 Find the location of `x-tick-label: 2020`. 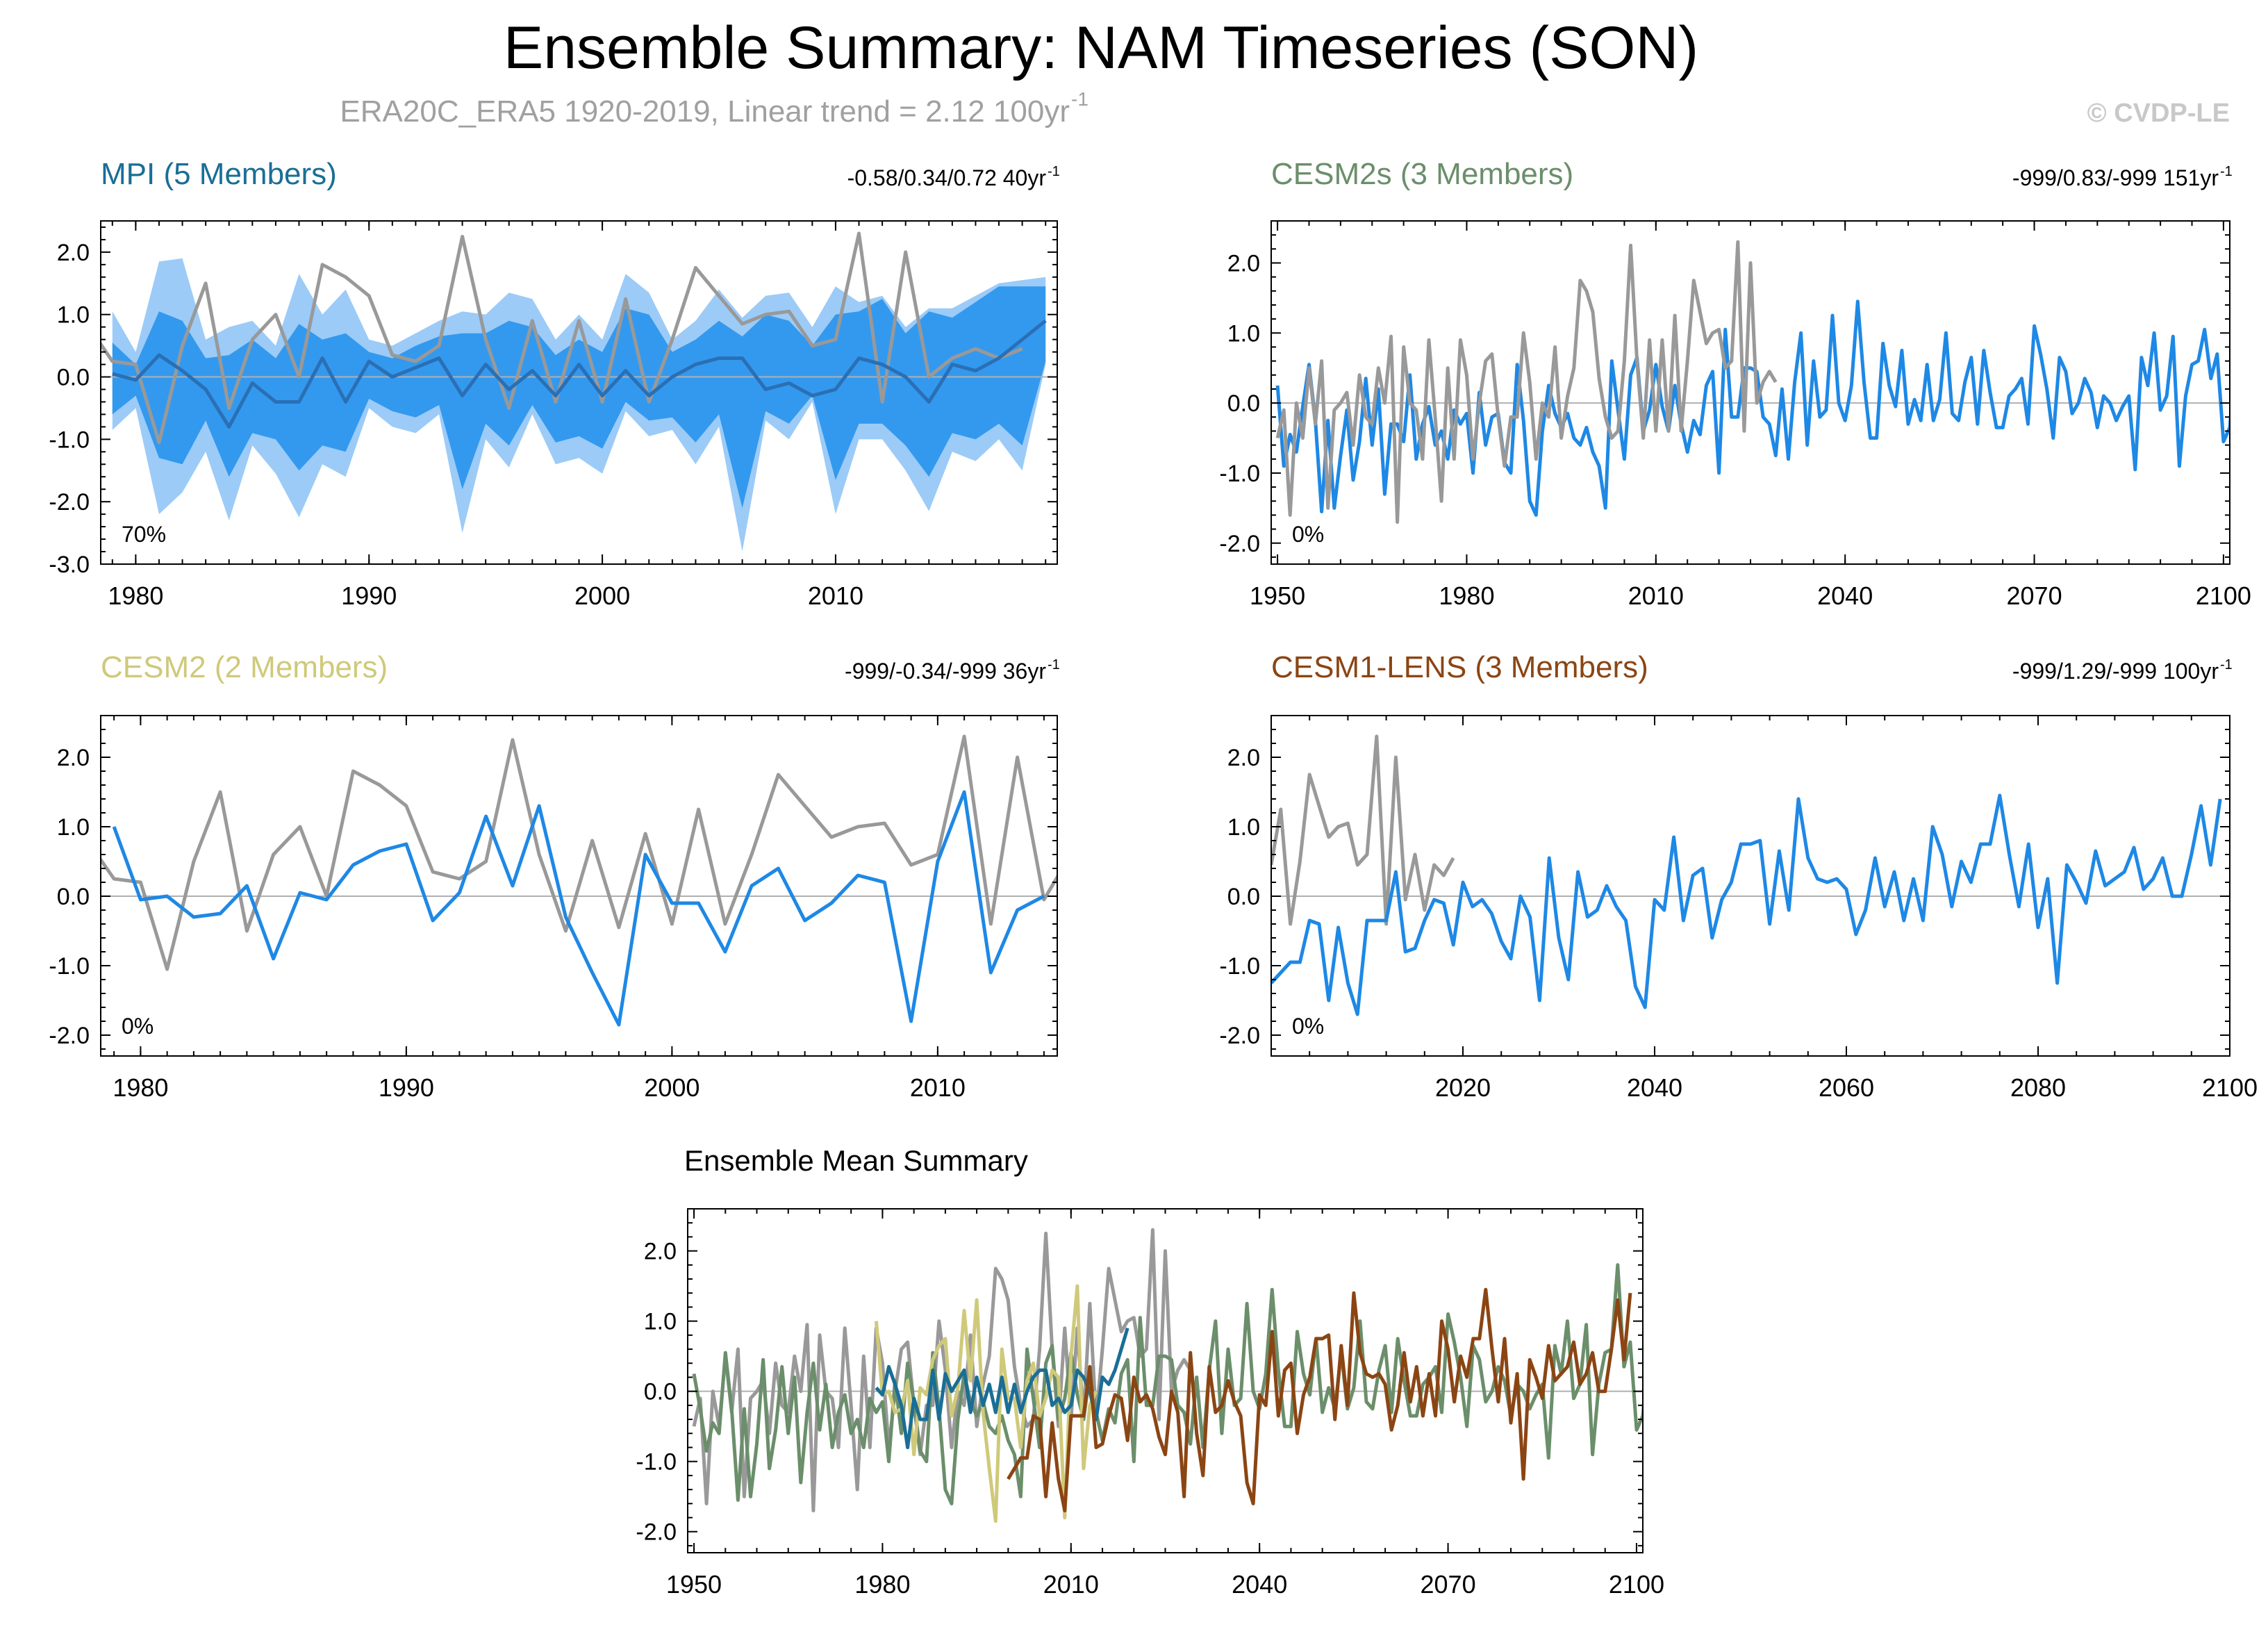

x-tick-label: 2020 is located at coordinates (1463, 1087).